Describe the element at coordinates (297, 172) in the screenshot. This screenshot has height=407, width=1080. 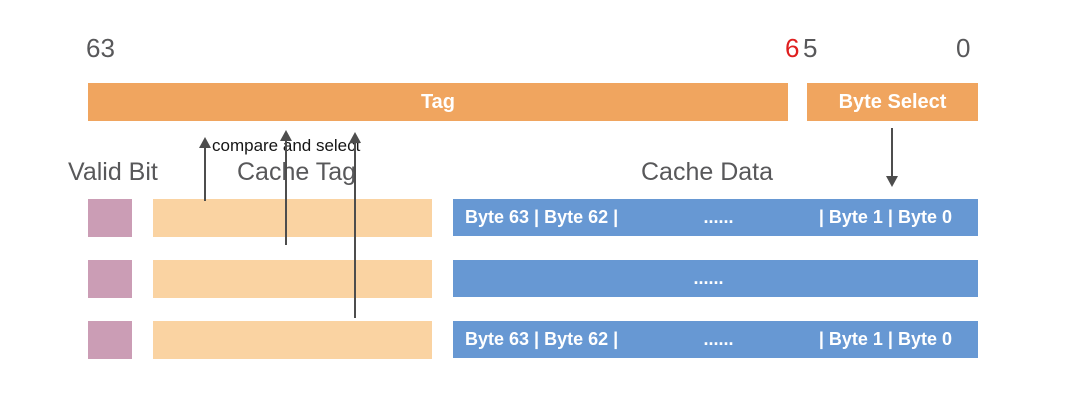
I see `cache-tag-label: Cache Tag` at that location.